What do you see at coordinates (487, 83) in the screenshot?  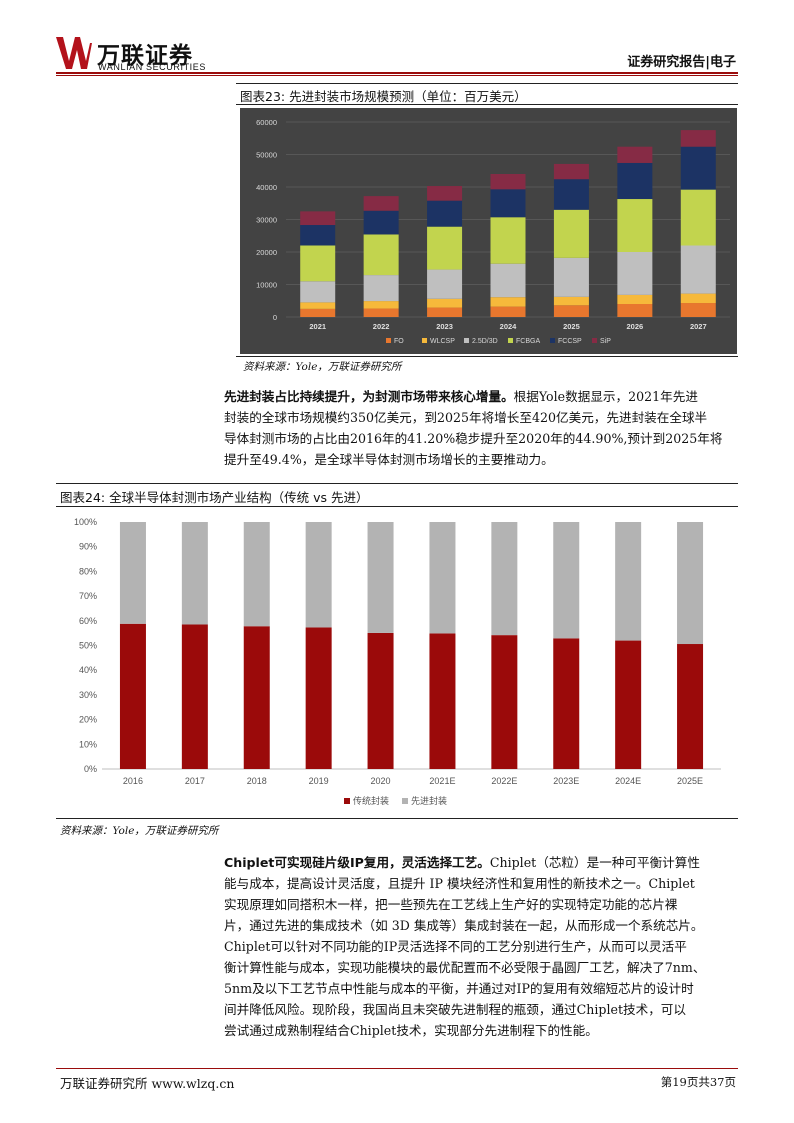 I see `figure23-top-rule` at bounding box center [487, 83].